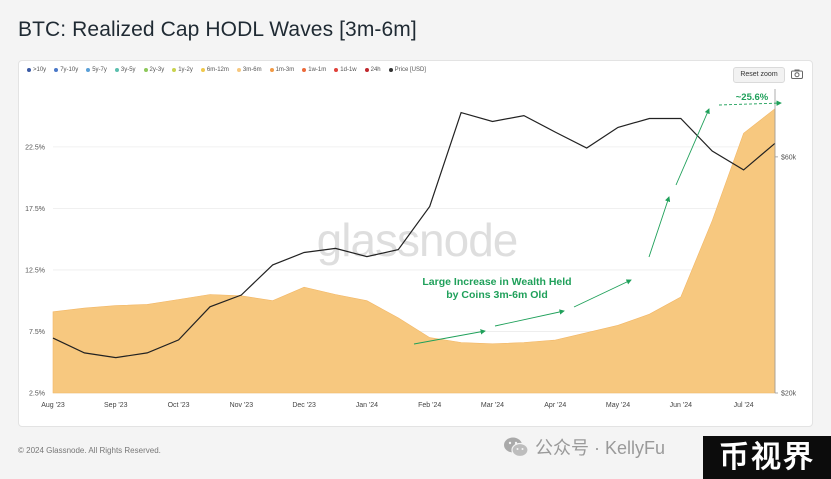  I want to click on y-axis-left-ticks: 2.5% 7.5% 12.5% 17.5% 22.5%, so click(35, 270).